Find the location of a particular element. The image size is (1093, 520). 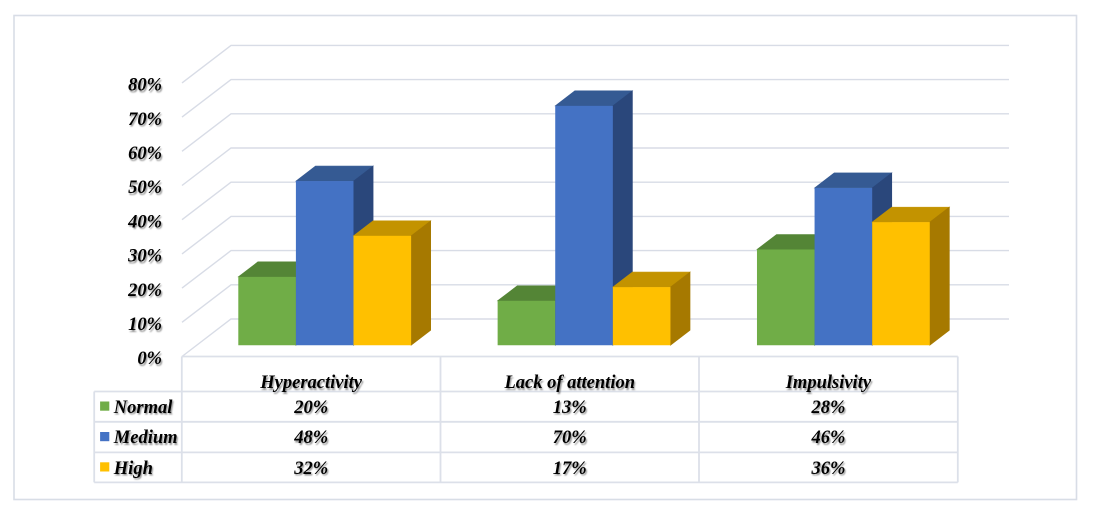

svg-text: 17% is located at coordinates (570, 469).